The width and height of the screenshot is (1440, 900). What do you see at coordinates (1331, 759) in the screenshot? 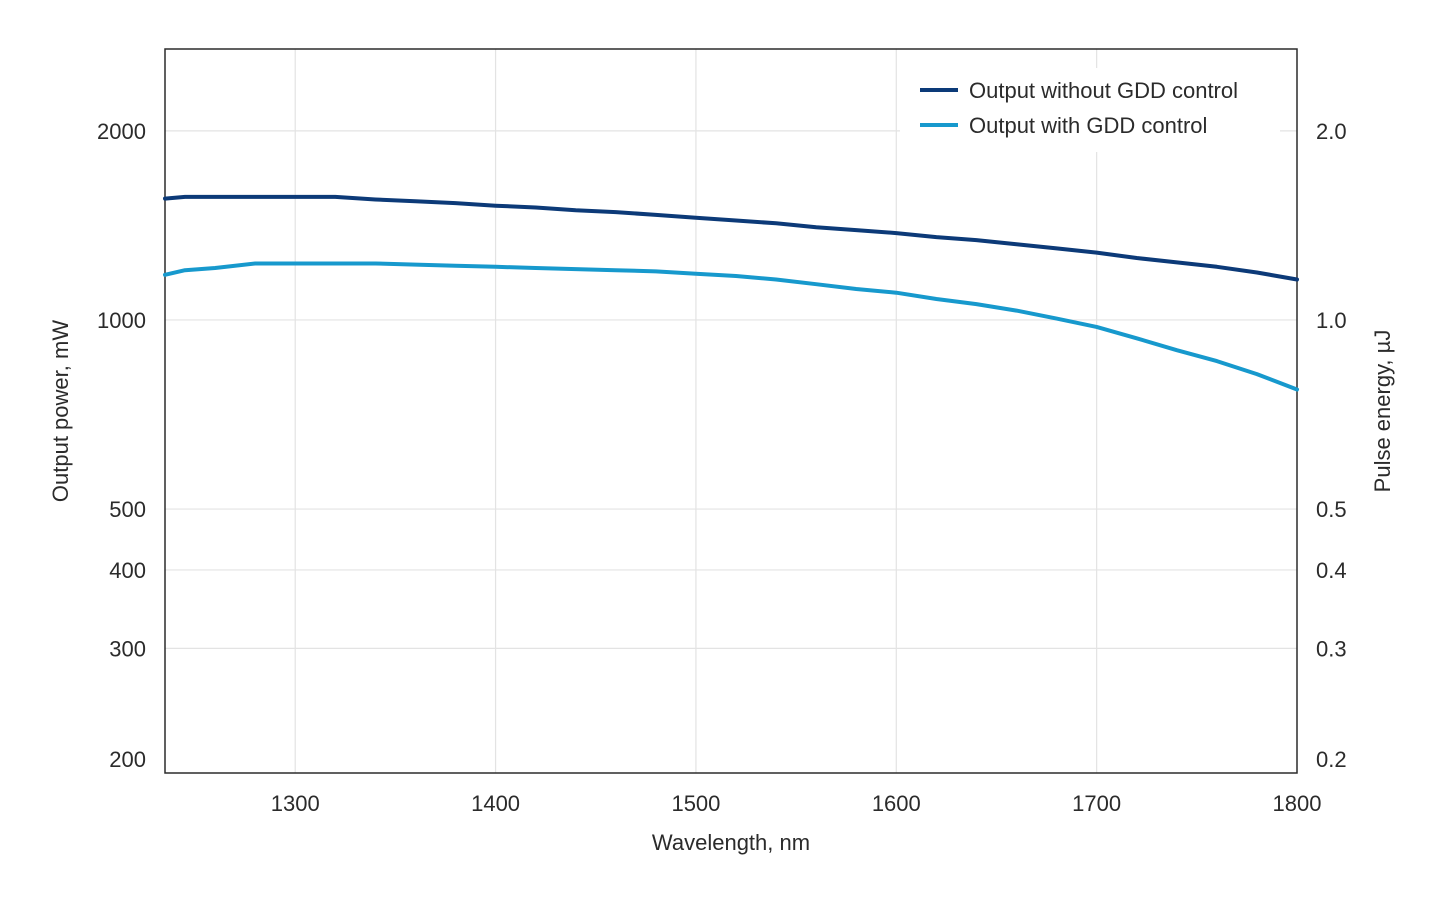
I see `y2-tick-label: 0.2` at bounding box center [1331, 759].